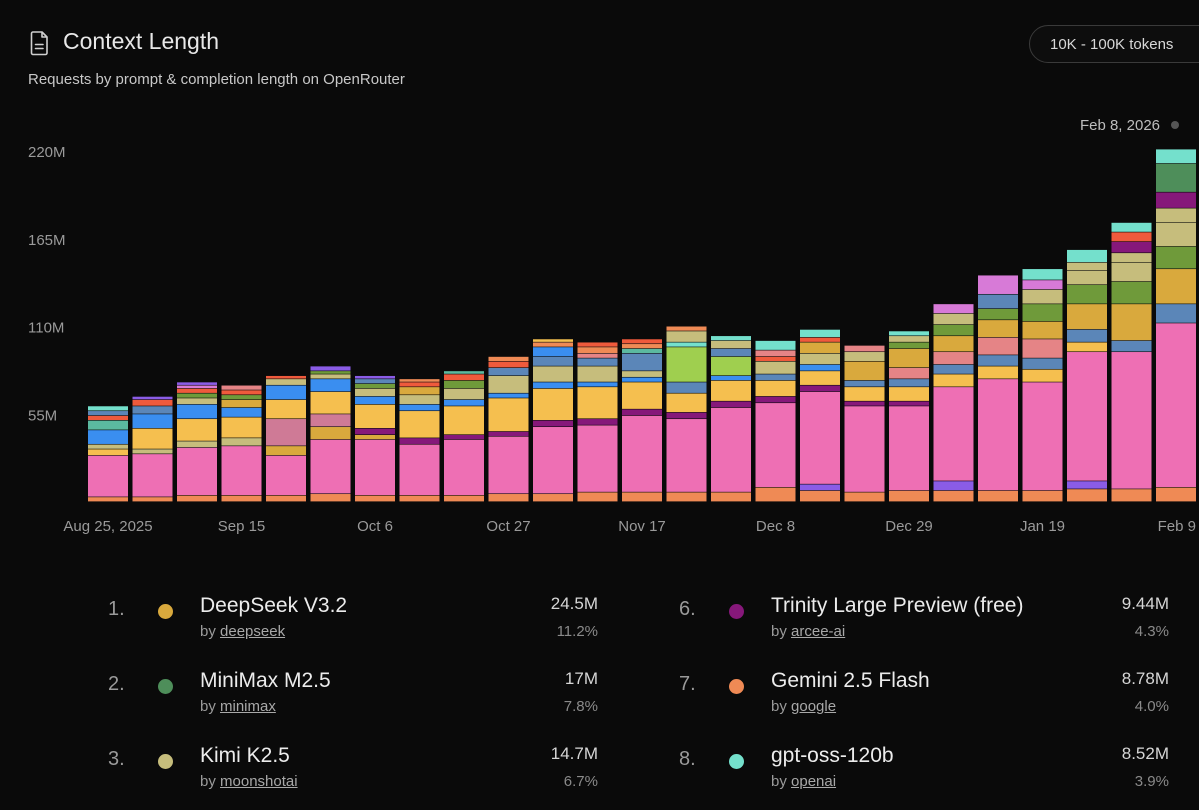  Describe the element at coordinates (358, 774) in the screenshot. I see `legend-item: 3. Kimi K2.5 by moonshotai 14.7M 6.7%` at that location.